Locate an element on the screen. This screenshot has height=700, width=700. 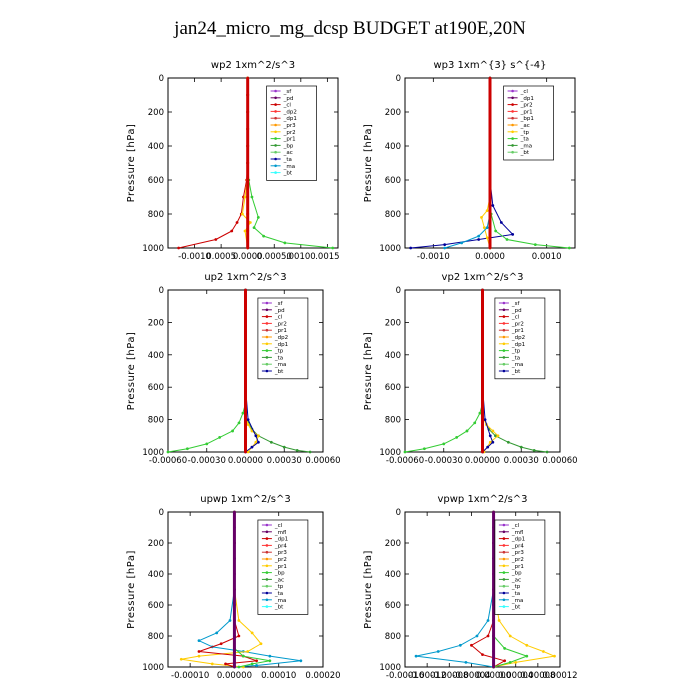
x-tick-label: 0.00030 is located at coordinates (521, 461).